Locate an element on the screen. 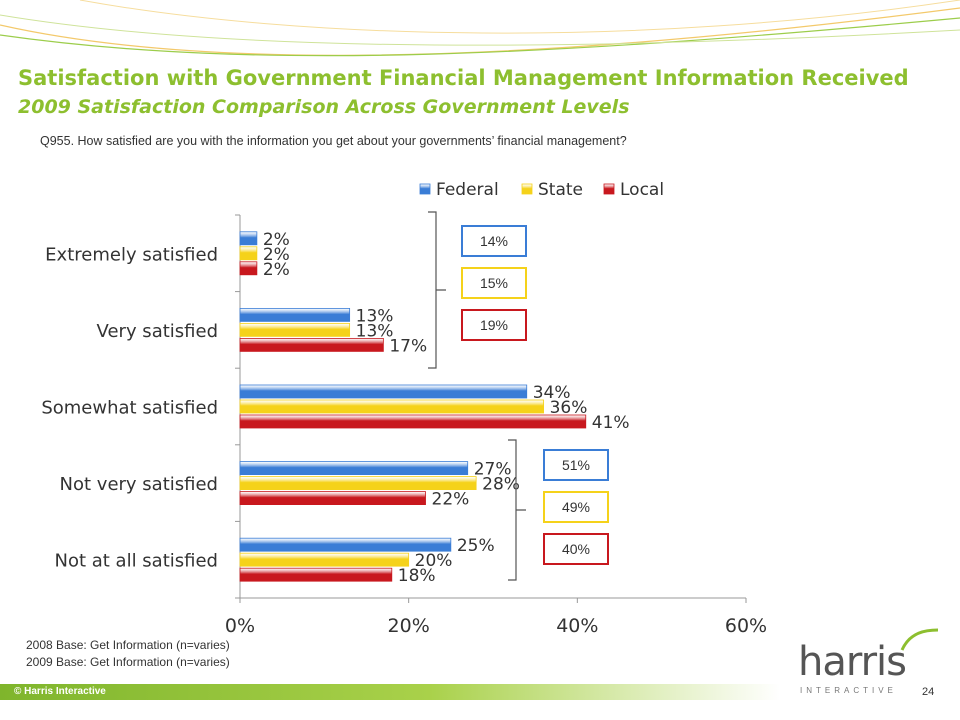  data-label: 36% is located at coordinates (569, 408).